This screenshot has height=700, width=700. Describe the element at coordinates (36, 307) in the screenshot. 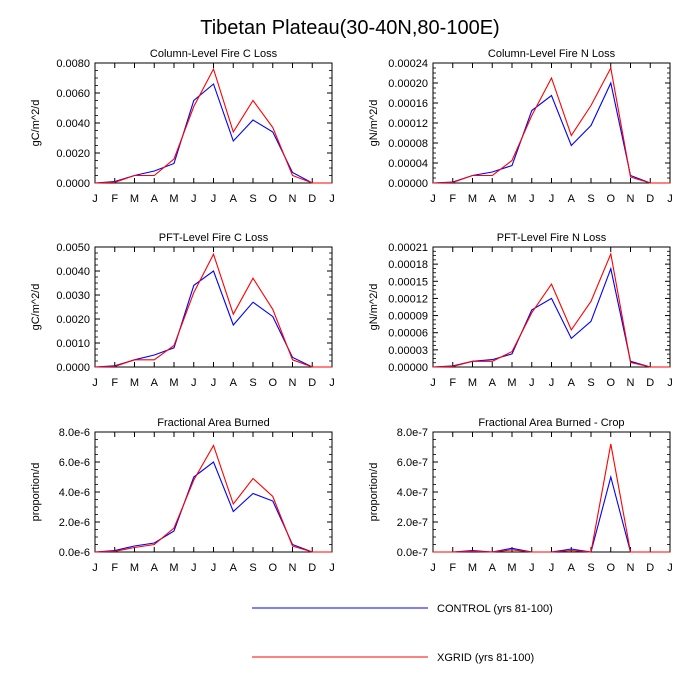

I see `y-axis-label: gC/m^2/d` at that location.